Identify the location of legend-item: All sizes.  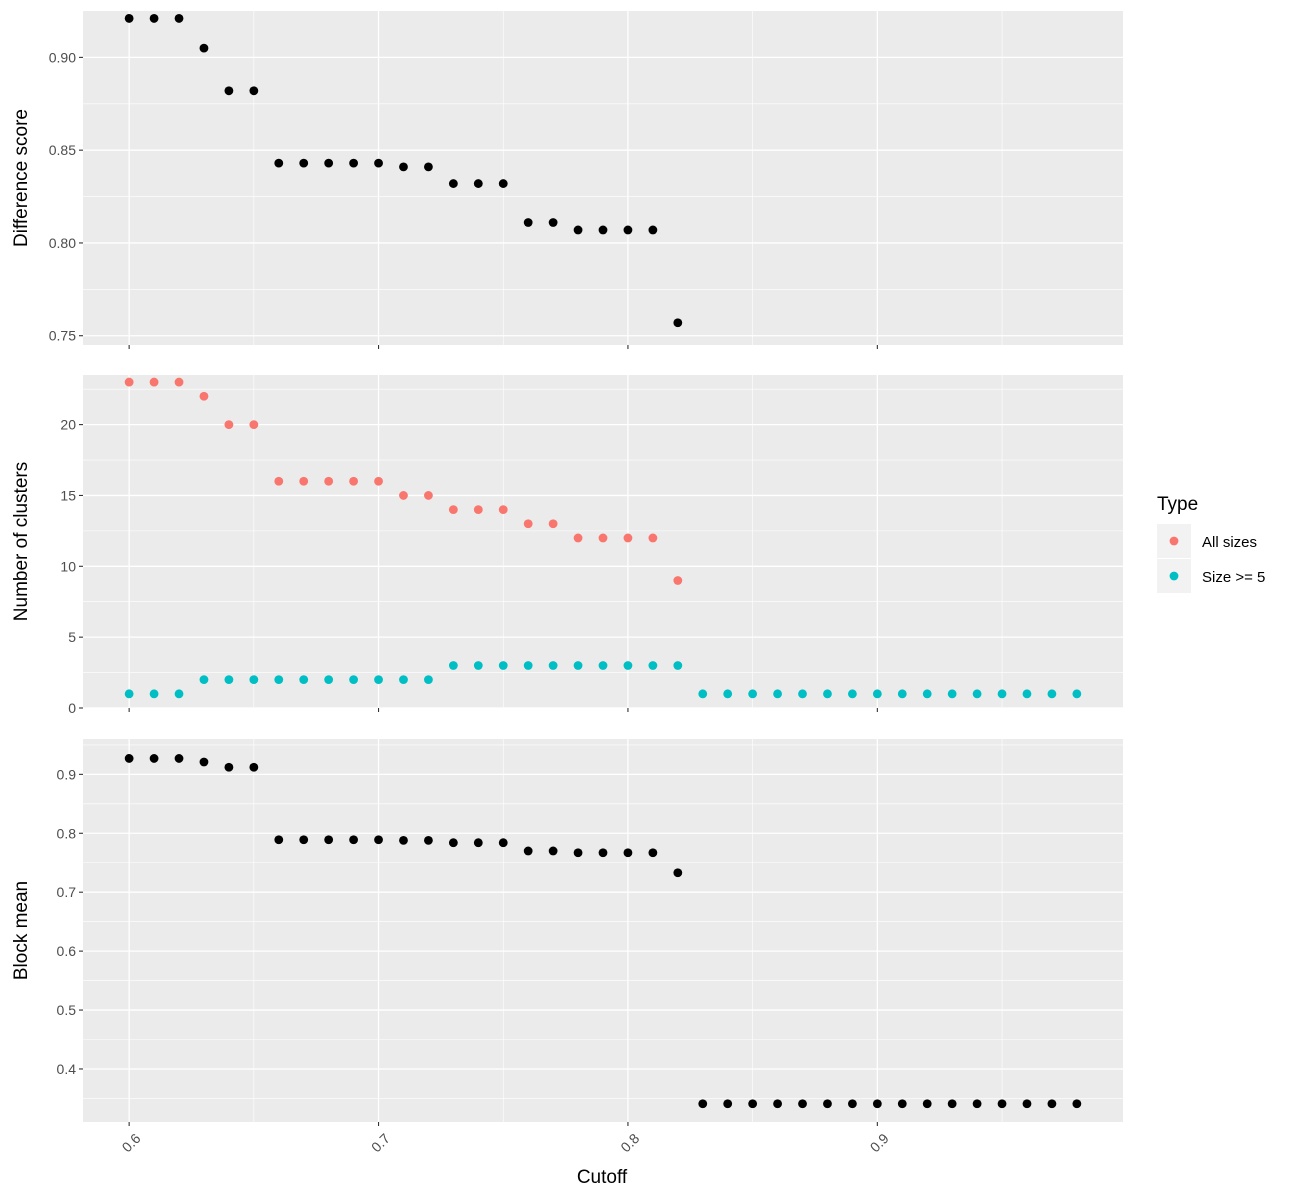
(1207, 541).